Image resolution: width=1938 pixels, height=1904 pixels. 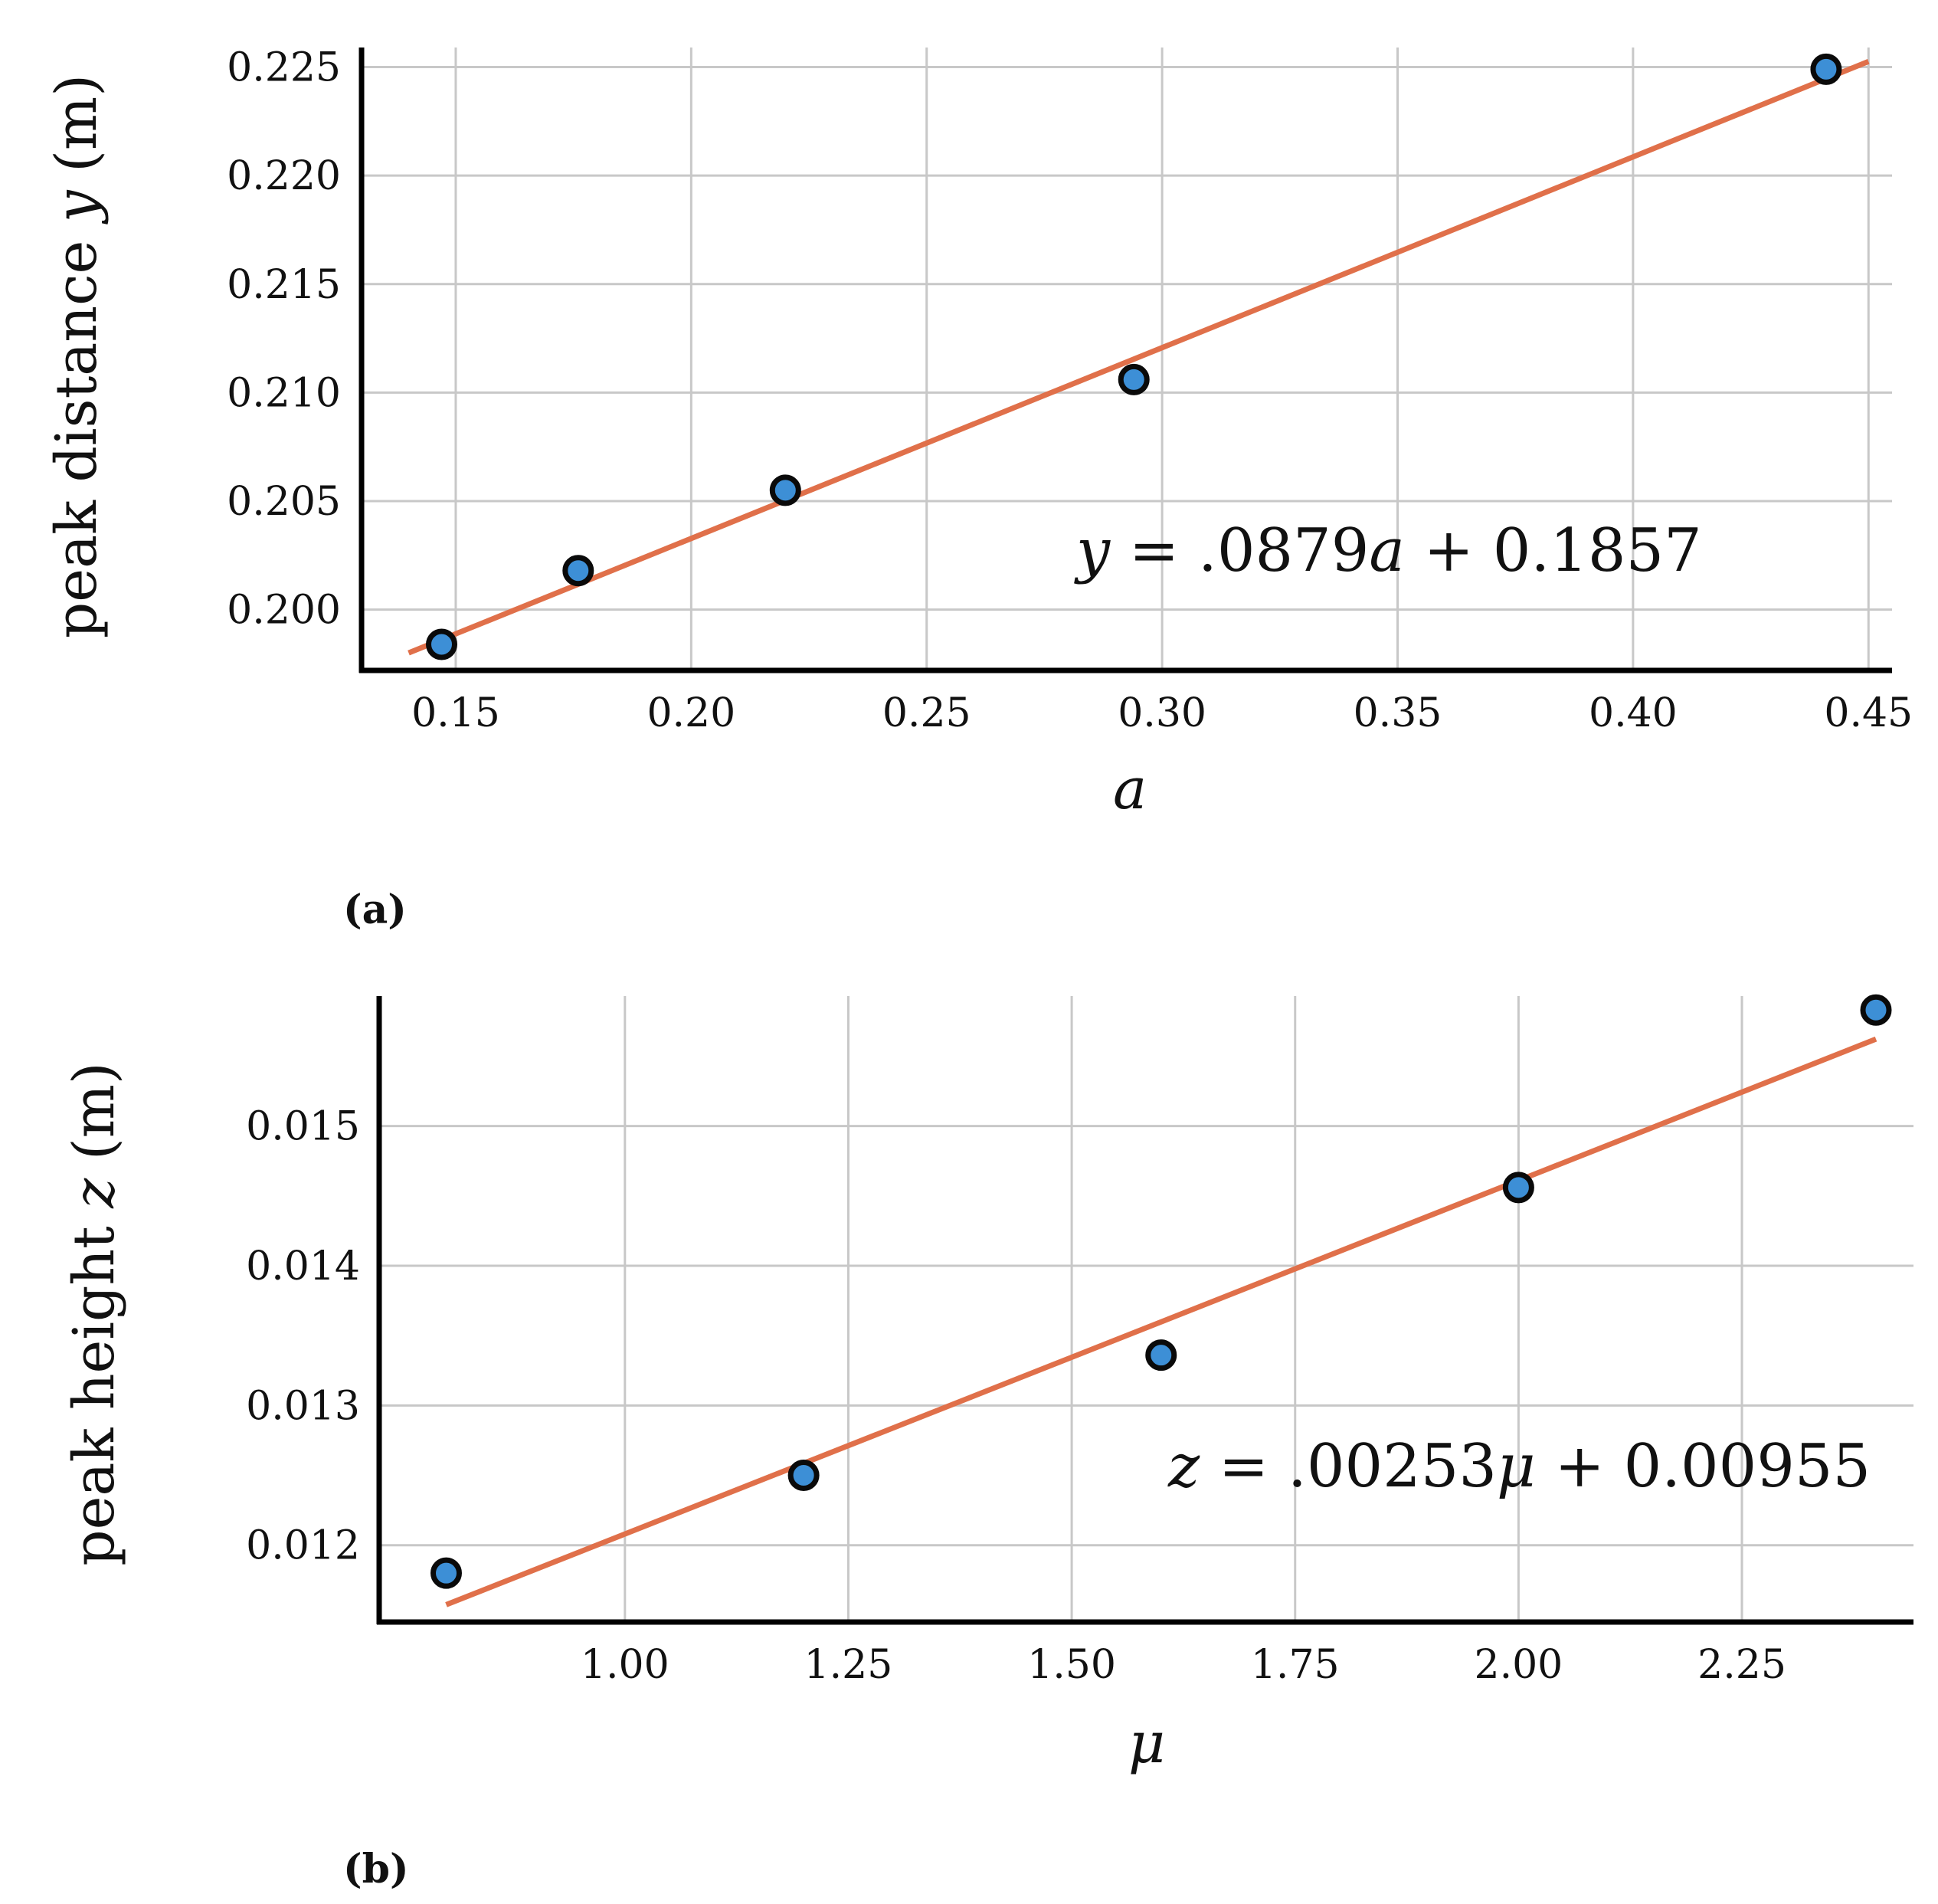 I want to click on y-axis-title-b-var: z, so click(x=94, y=1193).